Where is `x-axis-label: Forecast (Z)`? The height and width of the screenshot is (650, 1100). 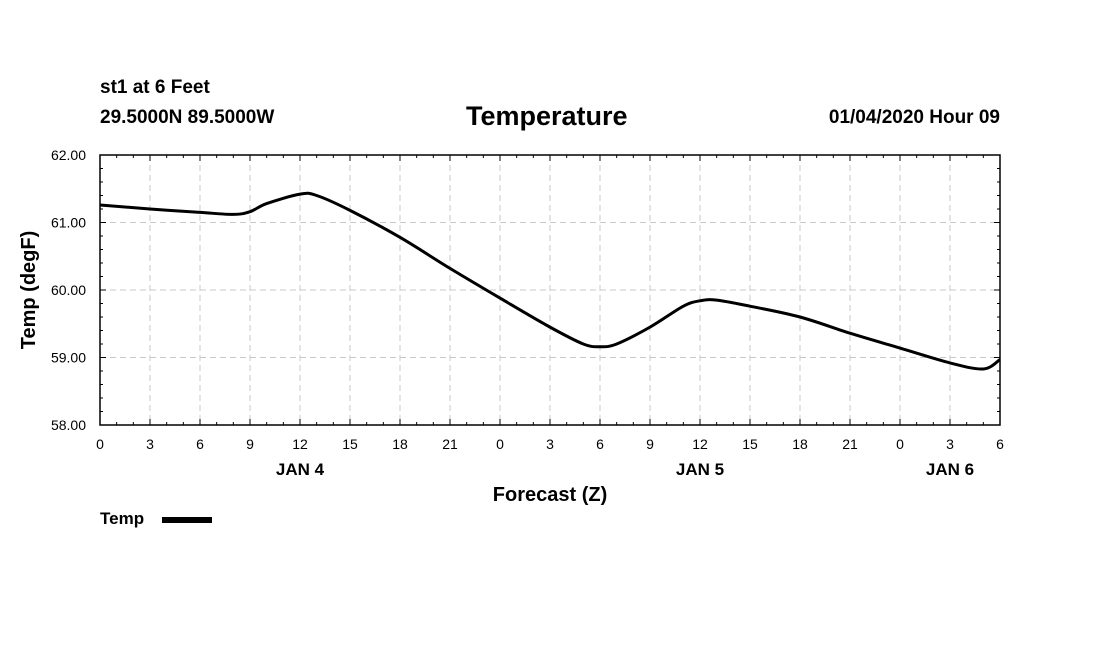
x-axis-label: Forecast (Z) is located at coordinates (550, 495).